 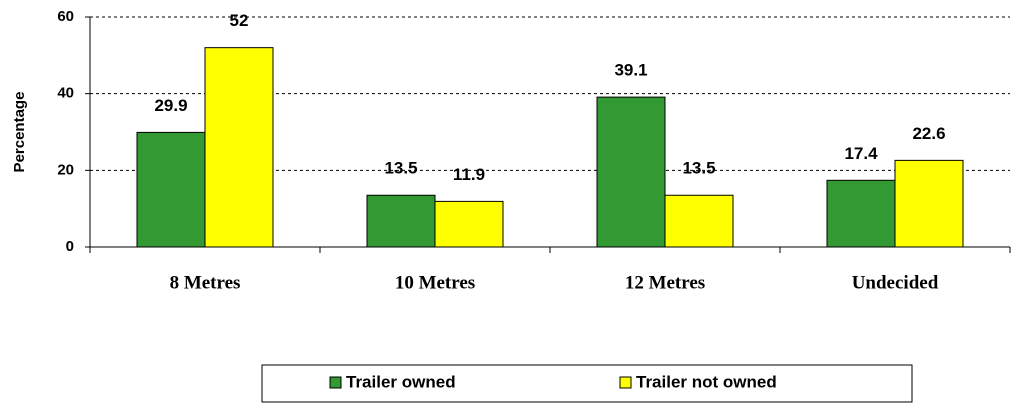 What do you see at coordinates (861, 153) in the screenshot?
I see `data-label: 17.4` at bounding box center [861, 153].